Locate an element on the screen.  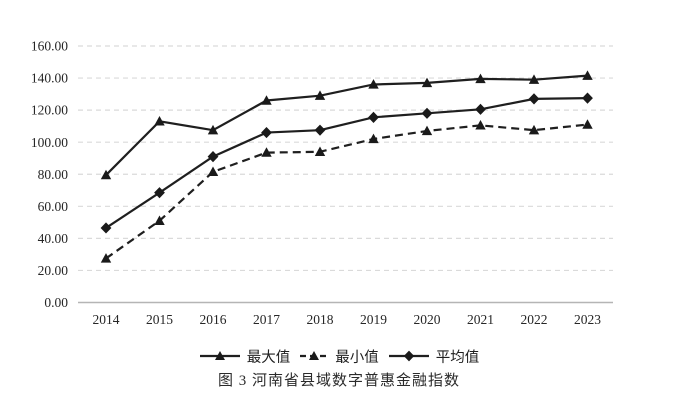
x-axis-tick-label: 2023 is located at coordinates (587, 319).